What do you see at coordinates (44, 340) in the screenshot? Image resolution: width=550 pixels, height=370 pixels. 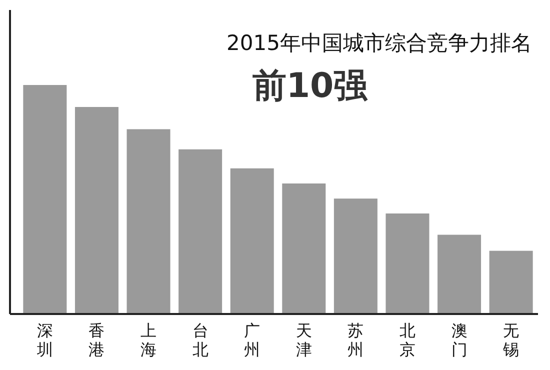 I see `x-tick-label: 深圳` at bounding box center [44, 340].